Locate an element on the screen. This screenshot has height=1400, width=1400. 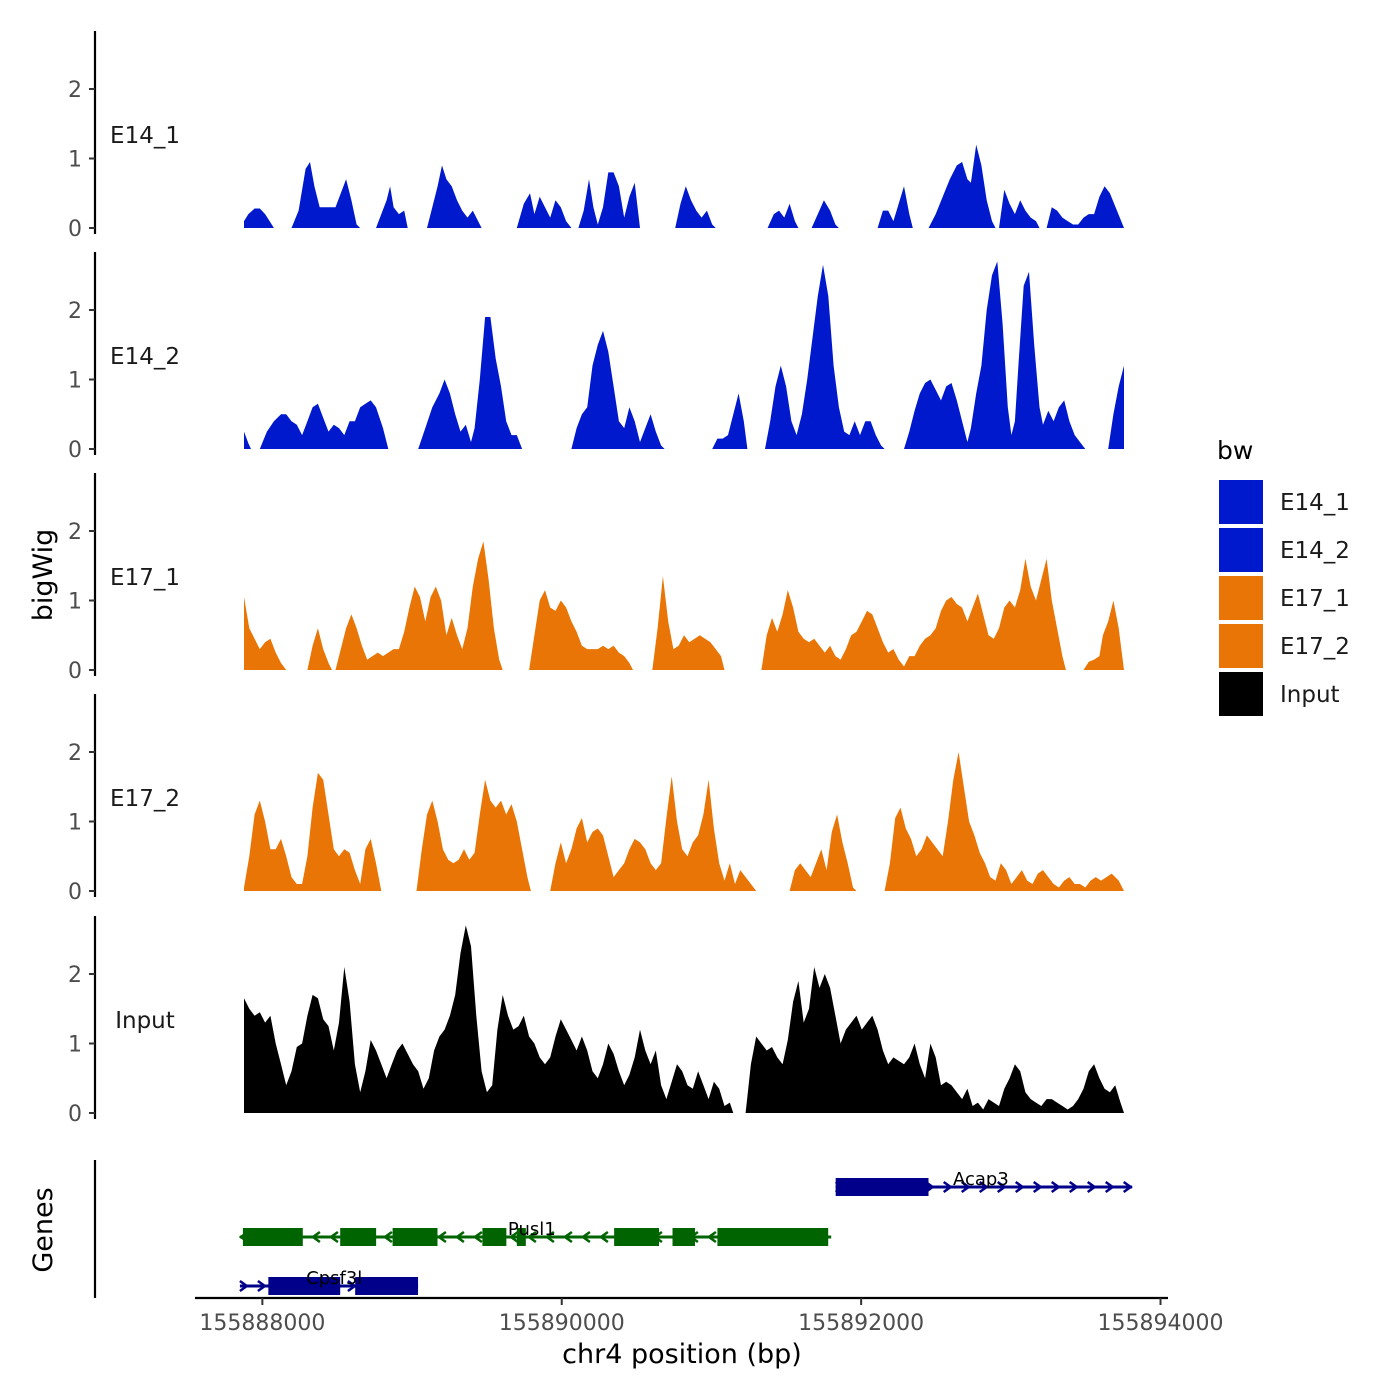
track-label: E14_1 is located at coordinates (145, 136).